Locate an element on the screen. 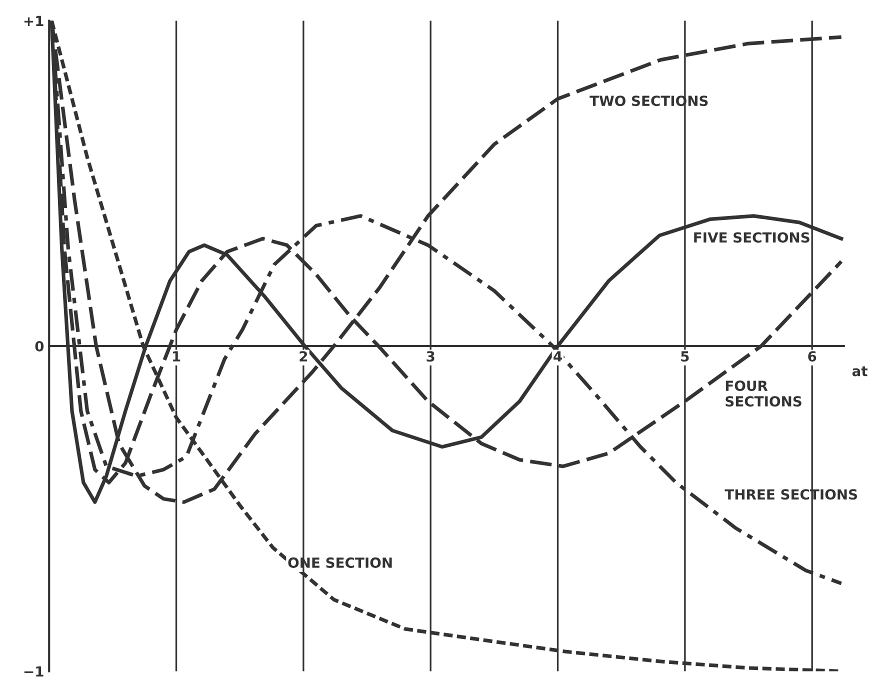 This screenshot has height=692, width=893. x-tick-label: 5 is located at coordinates (685, 356).